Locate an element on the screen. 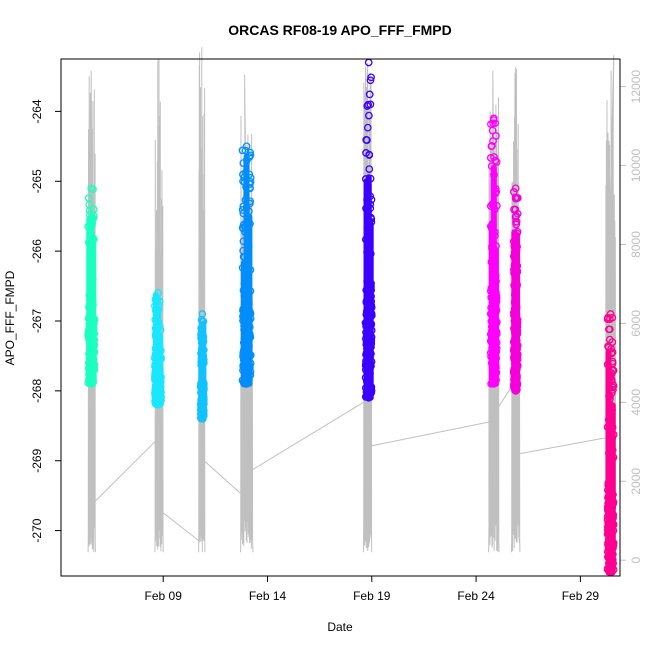 The height and width of the screenshot is (655, 650). chart-title: ORCAS RF08-19 APO_FFF_FMPD is located at coordinates (340, 30).